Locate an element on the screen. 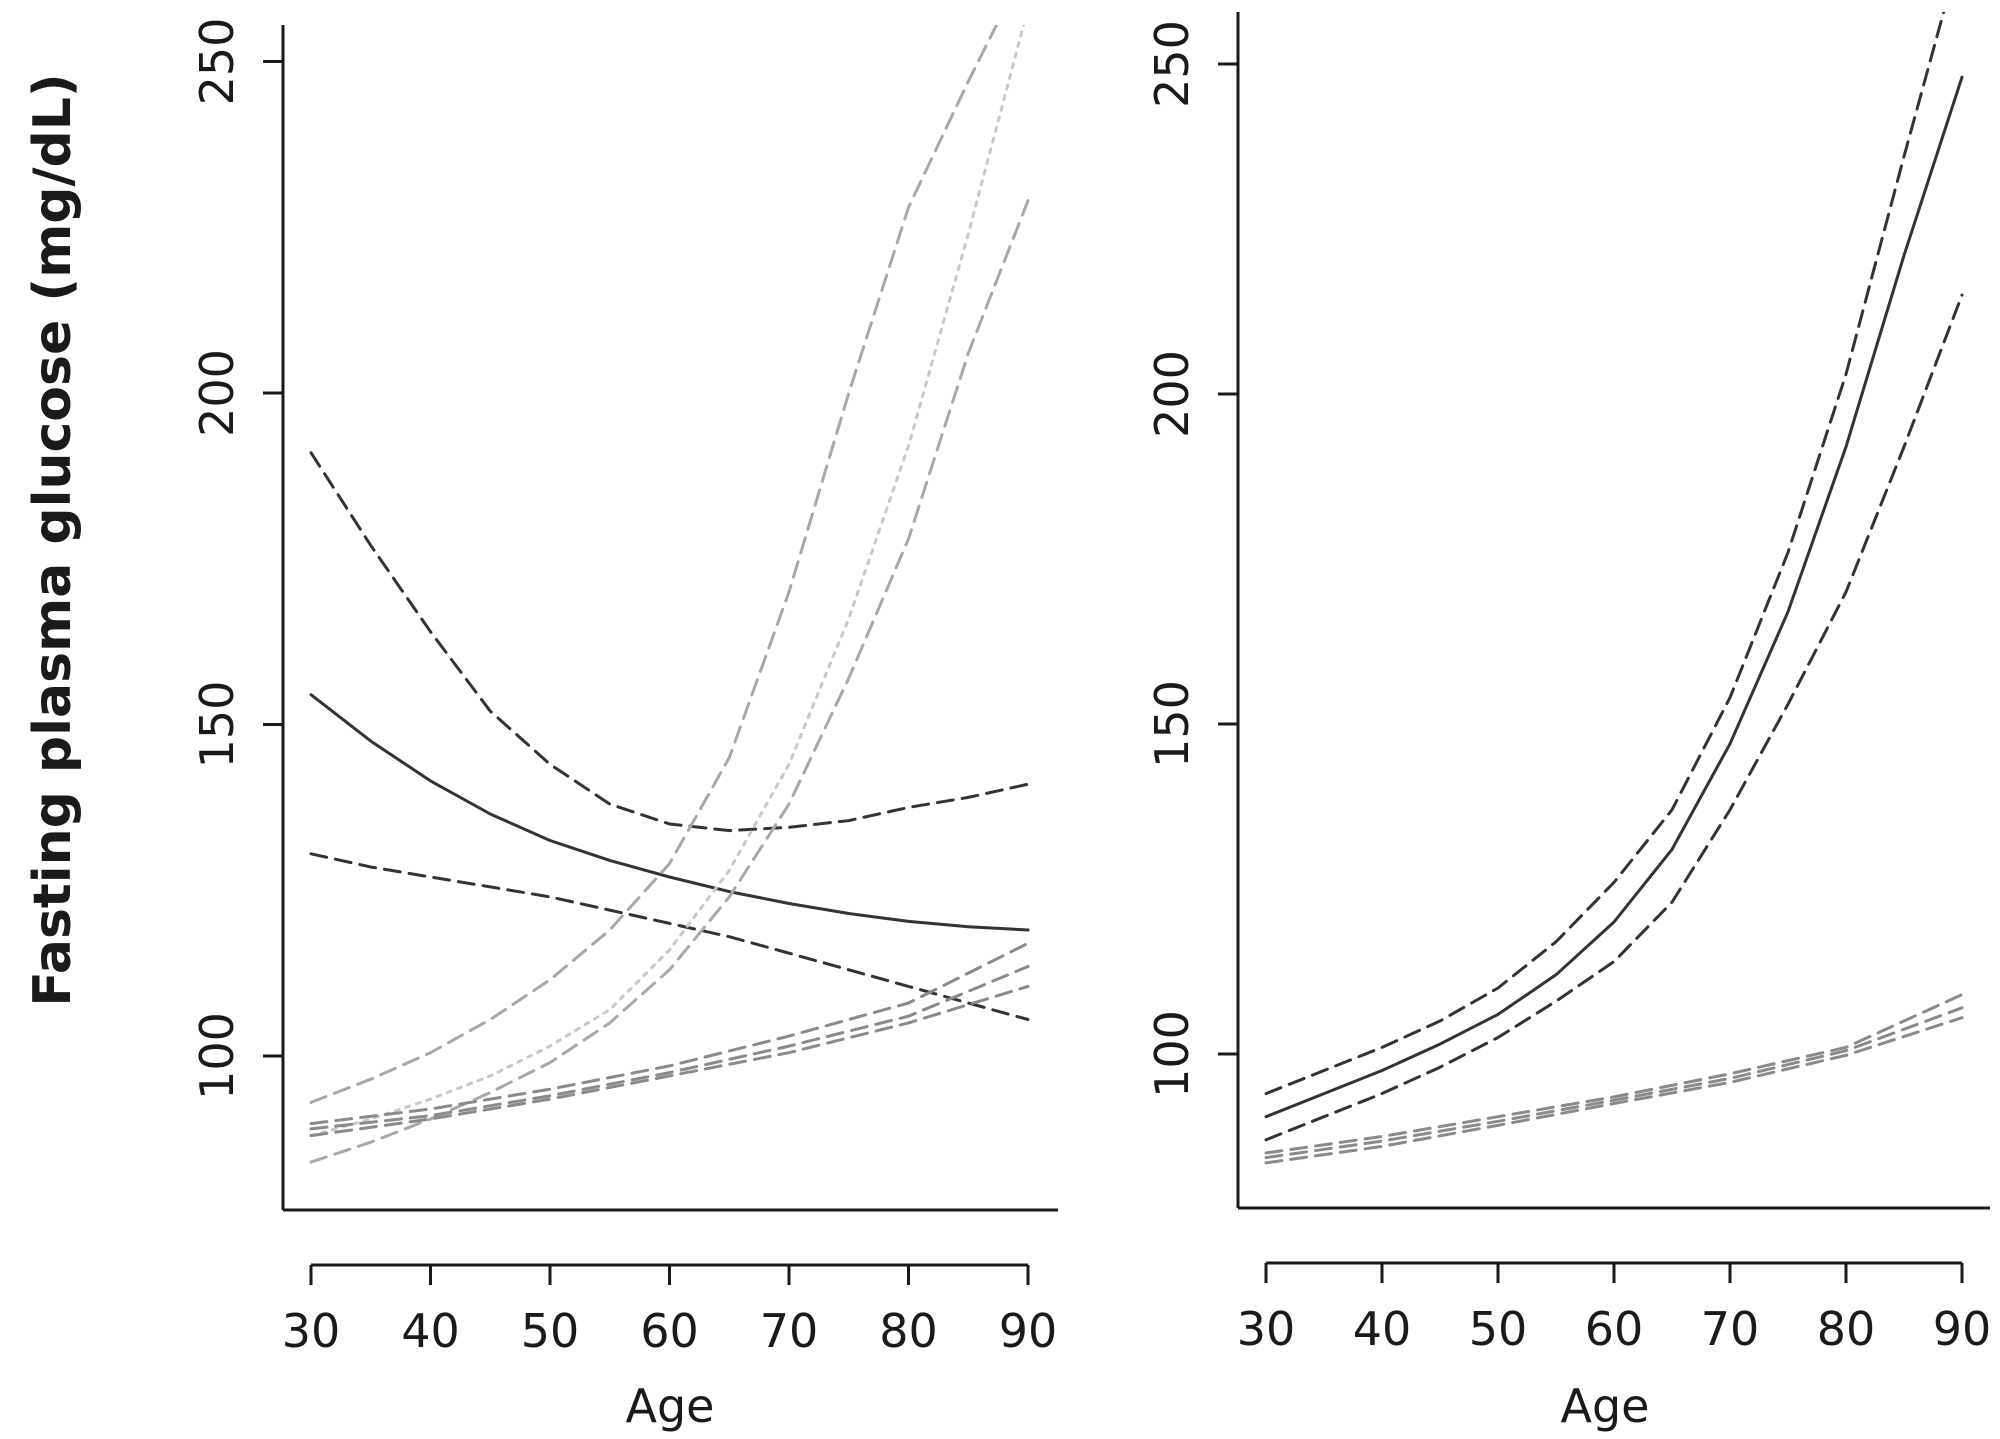 This screenshot has width=2000, height=1439. y-axis-title: Fasting plasma glucose (mg/dL) is located at coordinates (53, 539).